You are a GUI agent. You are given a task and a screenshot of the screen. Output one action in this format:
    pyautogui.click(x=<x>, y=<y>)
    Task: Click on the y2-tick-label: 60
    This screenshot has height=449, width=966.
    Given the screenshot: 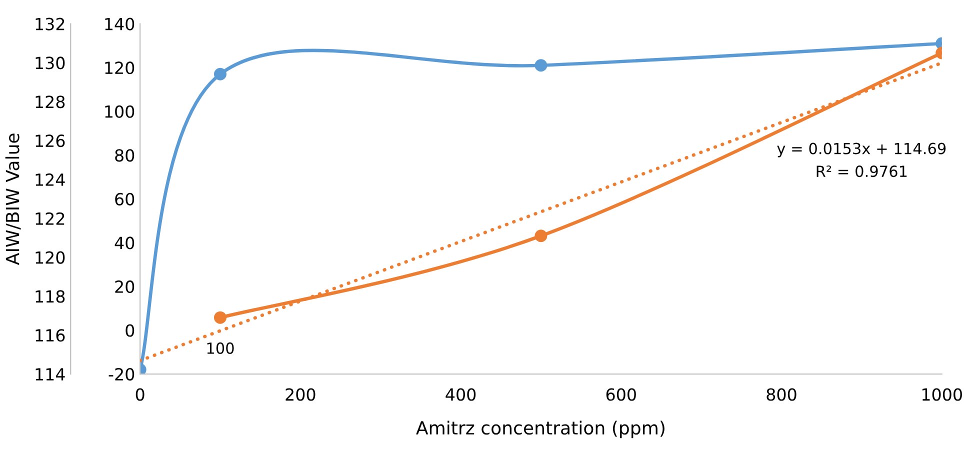 What is the action you would take?
    pyautogui.click(x=124, y=199)
    